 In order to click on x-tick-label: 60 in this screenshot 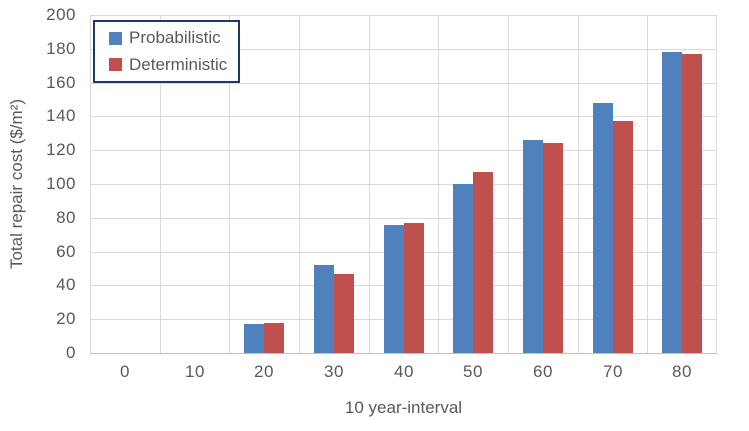, I will do `click(543, 371)`.